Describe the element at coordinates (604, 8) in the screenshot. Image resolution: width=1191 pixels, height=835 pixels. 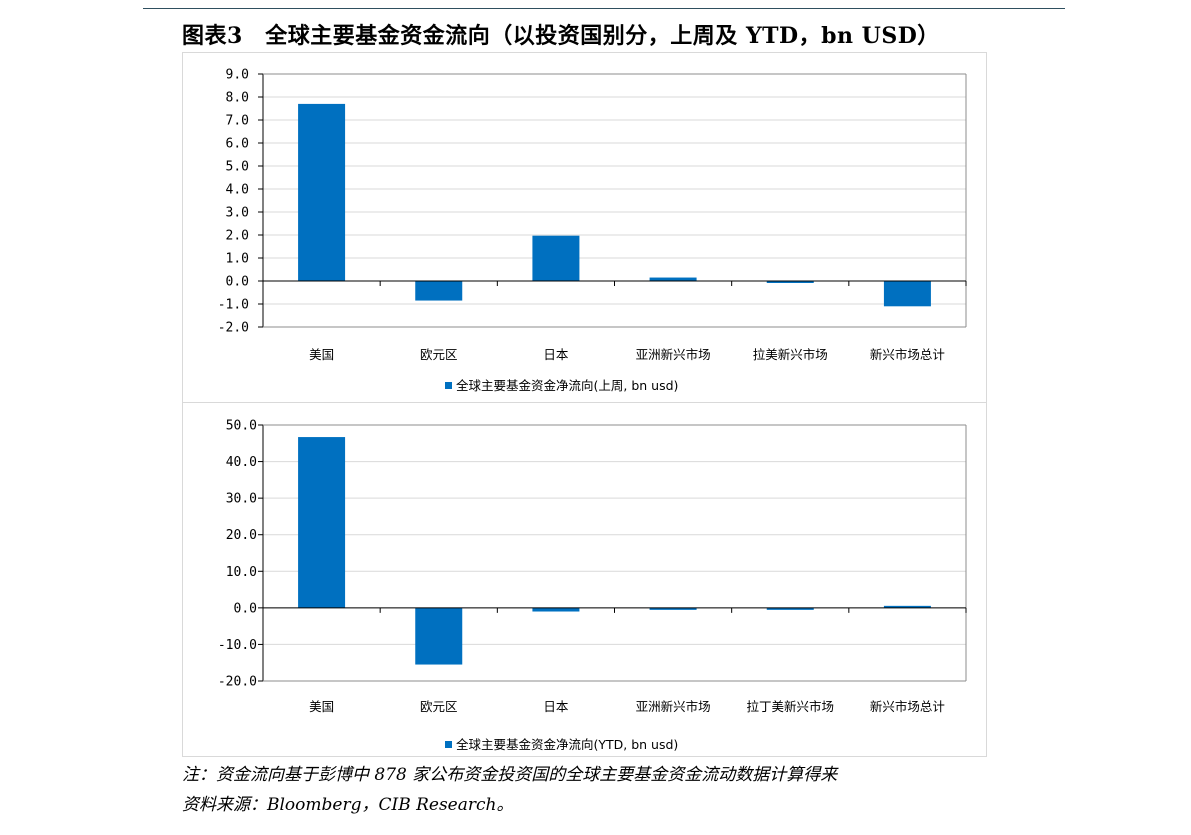
I see `top-rule` at that location.